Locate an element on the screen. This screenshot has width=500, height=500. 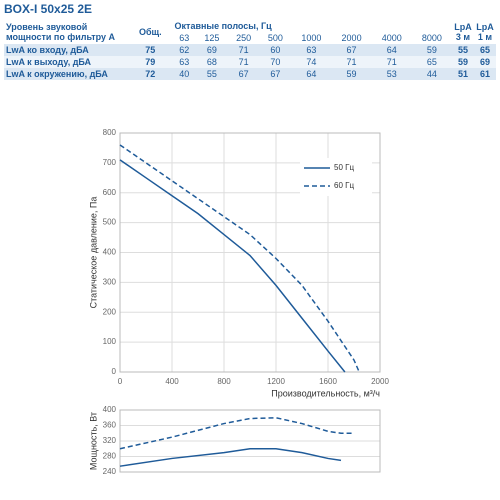
table-cell: 79 is located at coordinates (150, 62).